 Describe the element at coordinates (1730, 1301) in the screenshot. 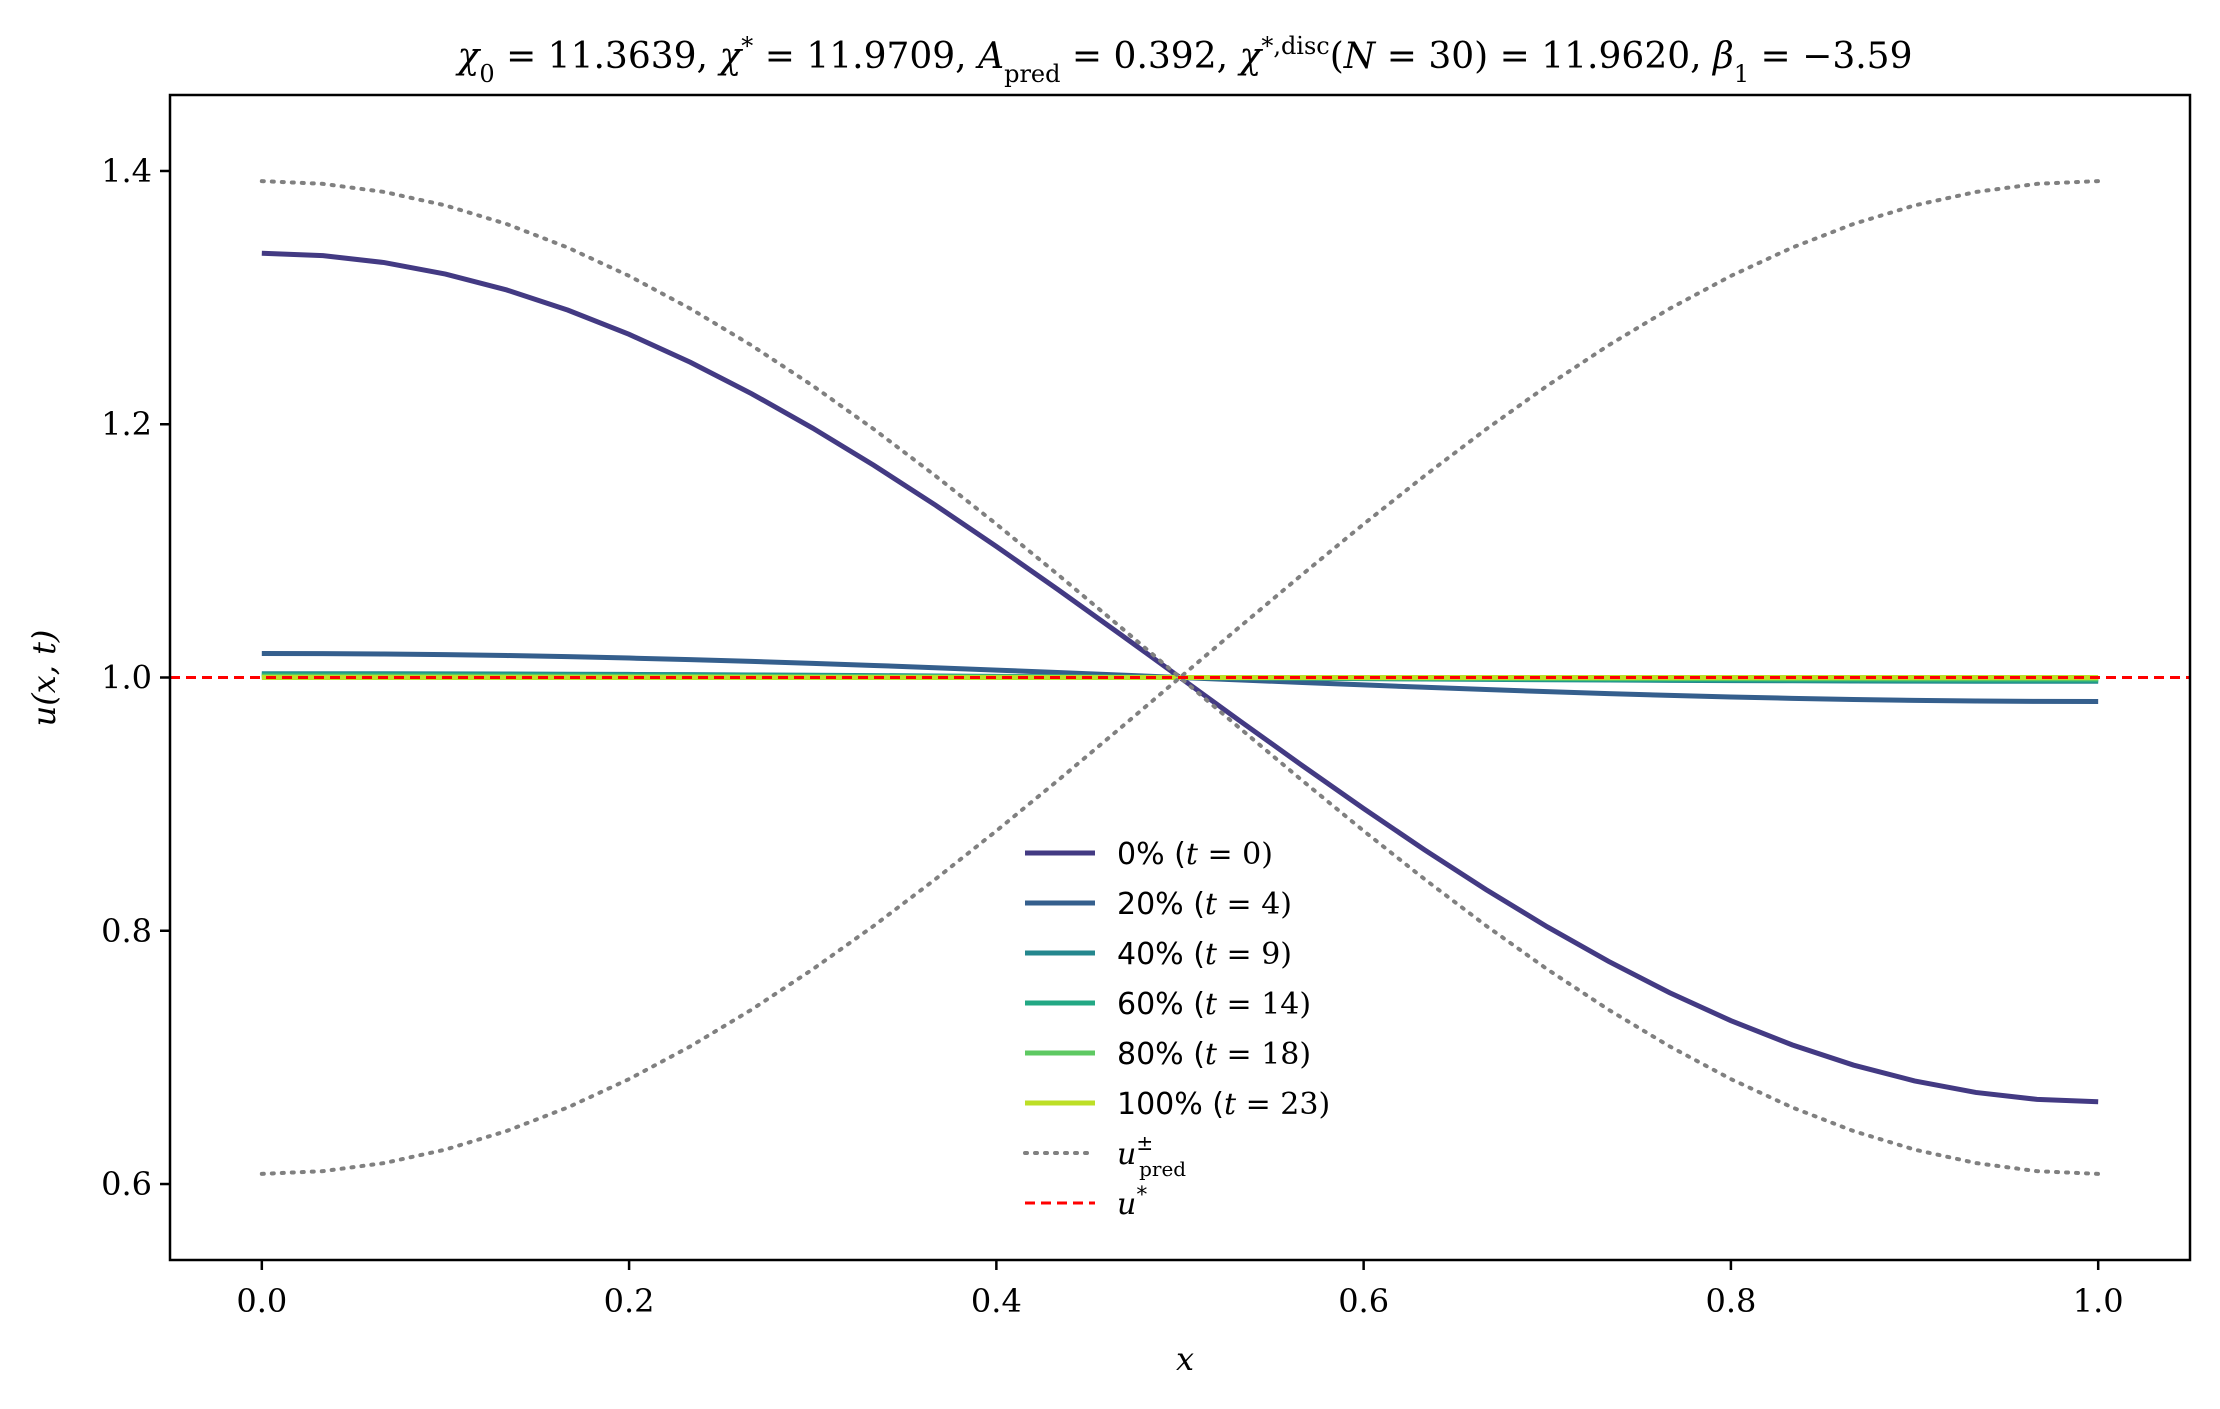

I see `x-tick-label: 0.8` at that location.